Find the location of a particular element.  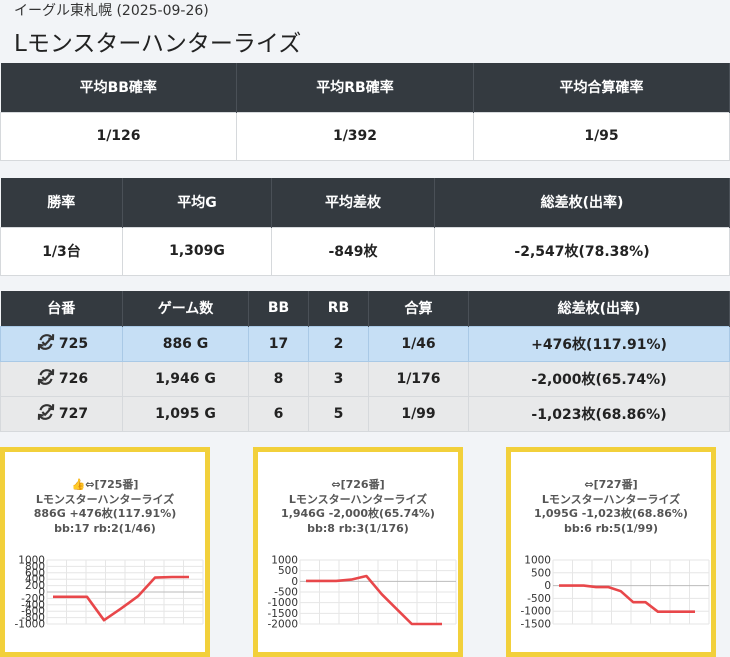

header-rb: RB is located at coordinates (338, 308).